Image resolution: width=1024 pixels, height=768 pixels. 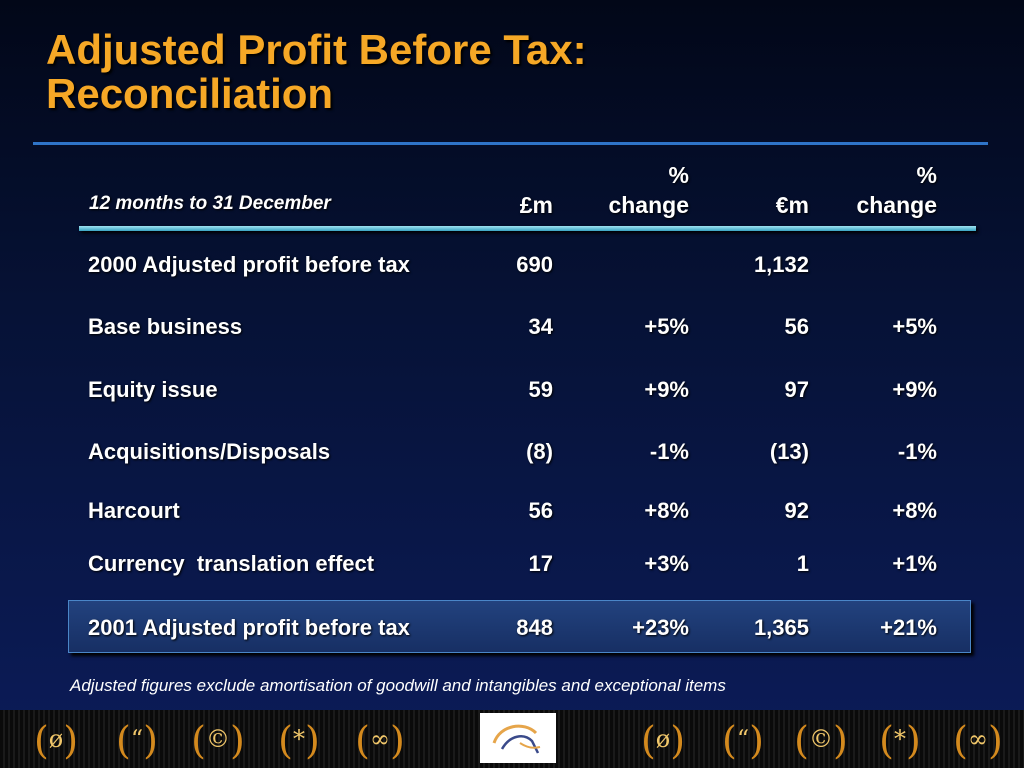 I want to click on header-gbp-unit: £m, so click(x=536, y=205).